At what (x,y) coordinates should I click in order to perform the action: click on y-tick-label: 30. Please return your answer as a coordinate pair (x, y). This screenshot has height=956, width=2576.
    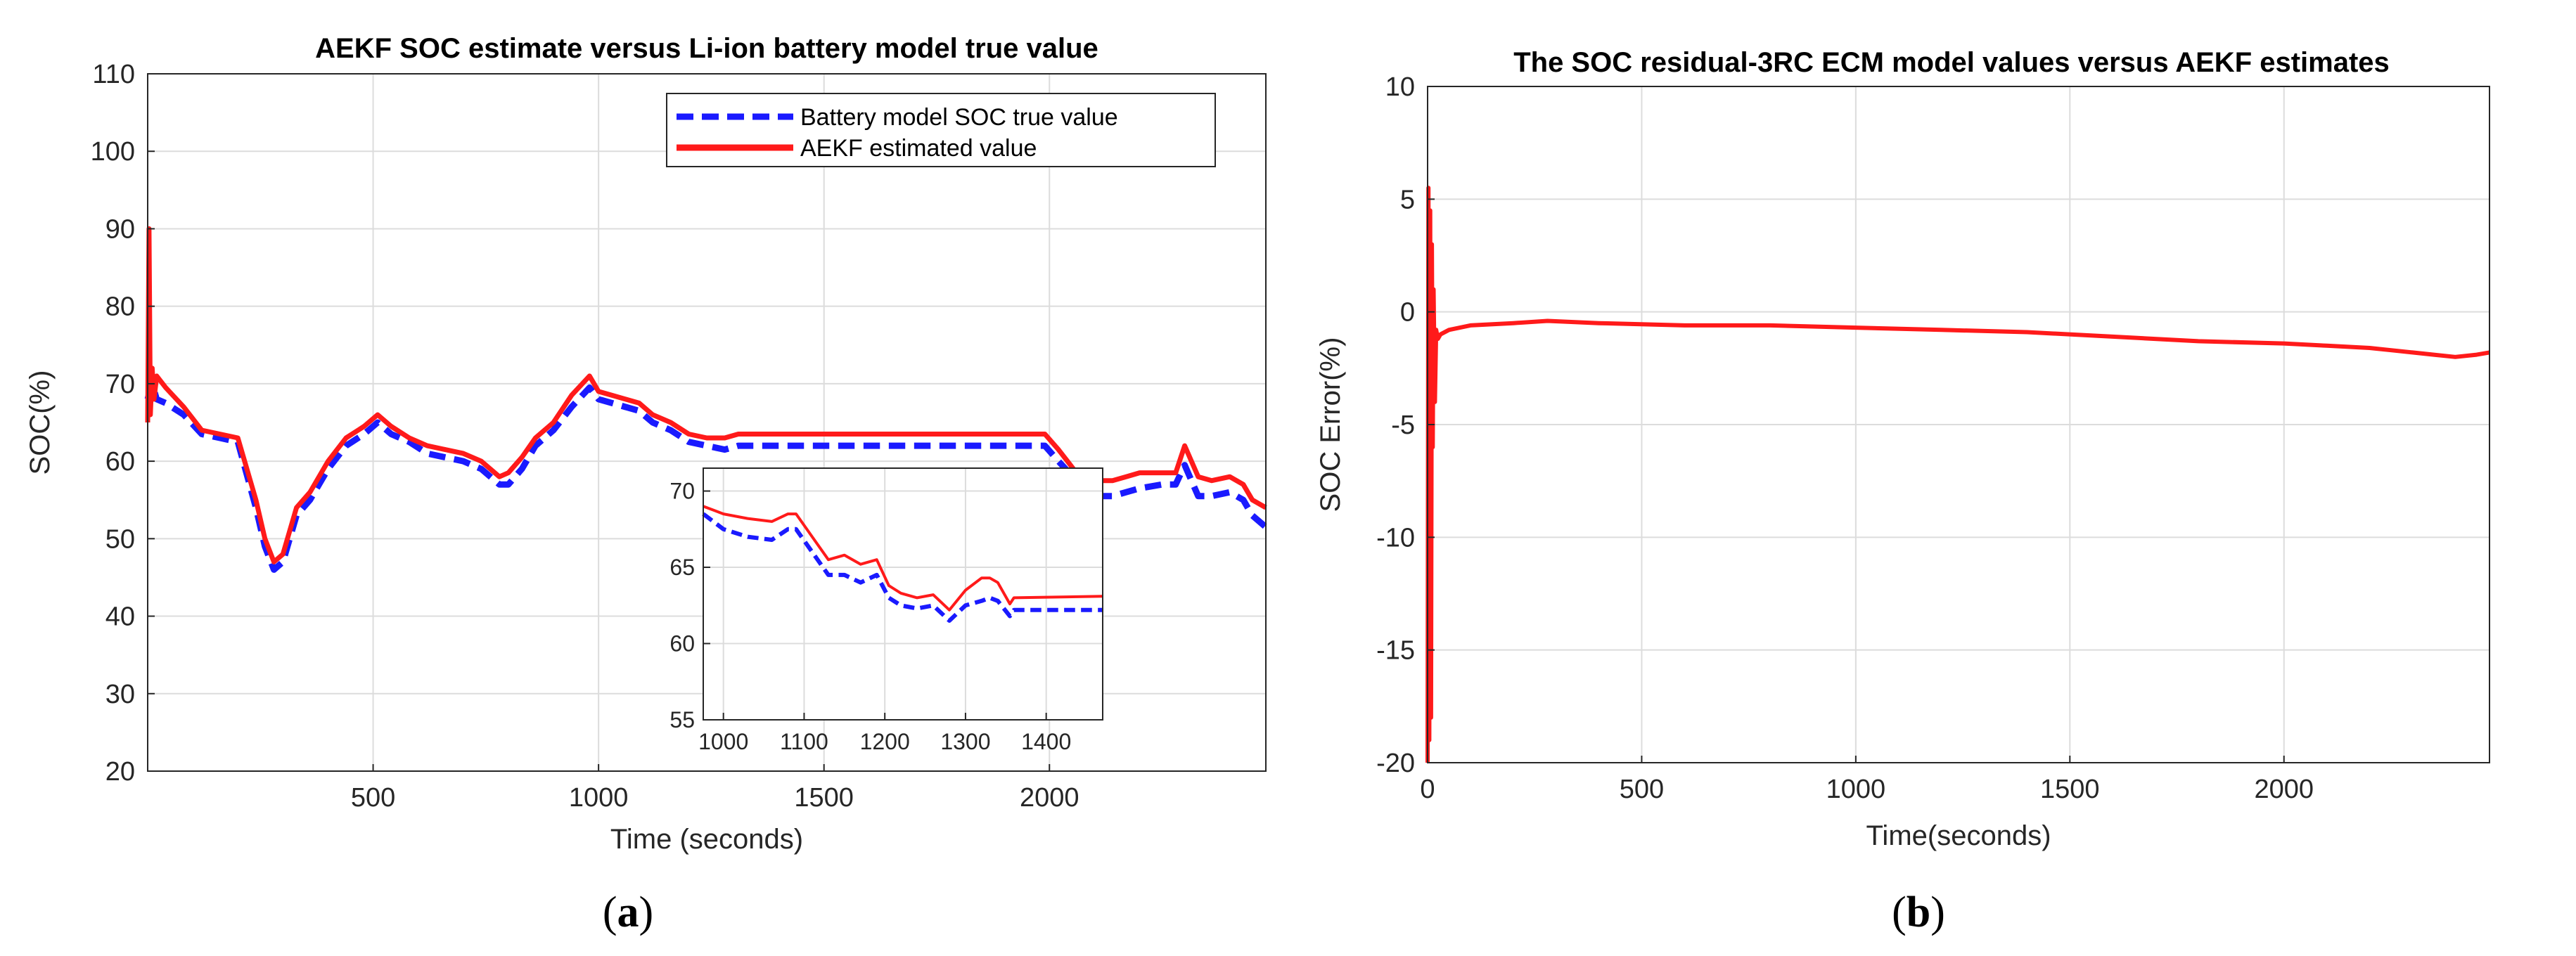
    Looking at the image, I should click on (120, 694).